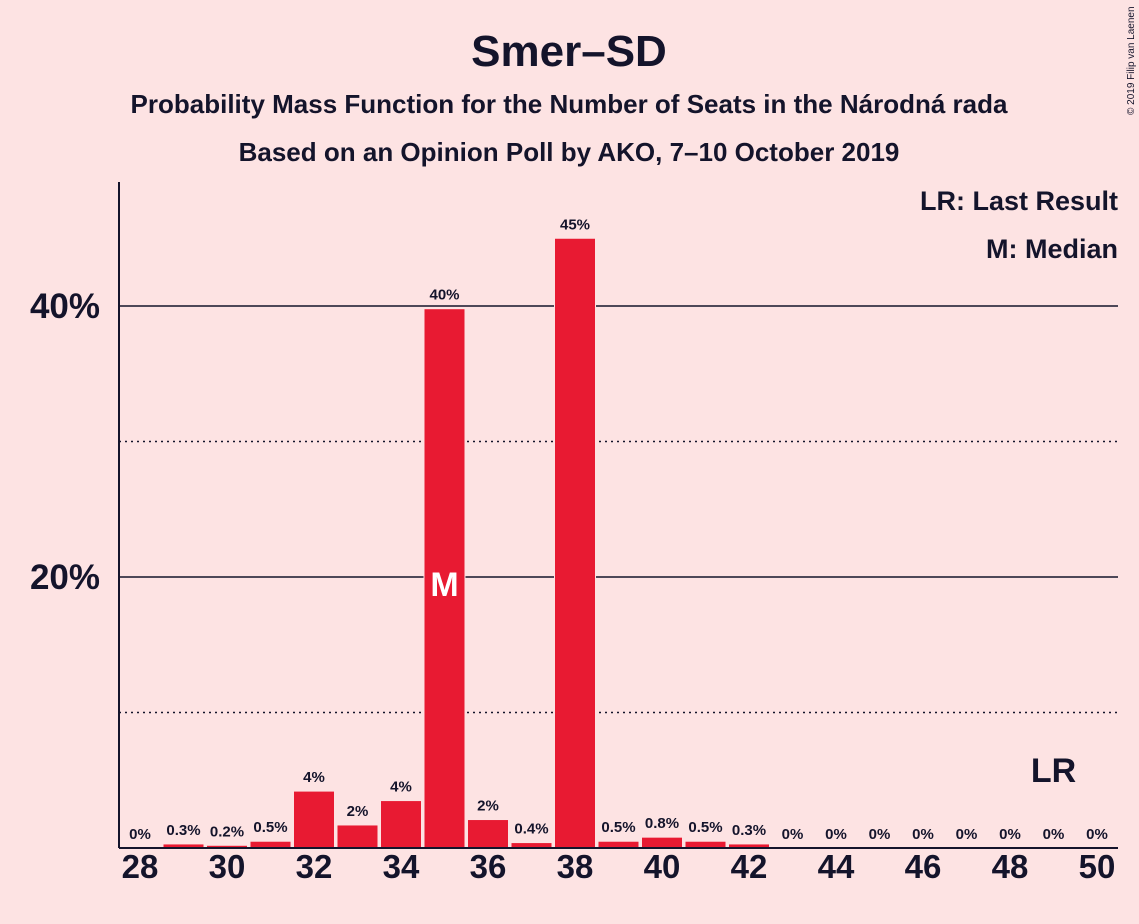 The height and width of the screenshot is (924, 1139). What do you see at coordinates (749, 866) in the screenshot?
I see `x-tick-label: 42` at bounding box center [749, 866].